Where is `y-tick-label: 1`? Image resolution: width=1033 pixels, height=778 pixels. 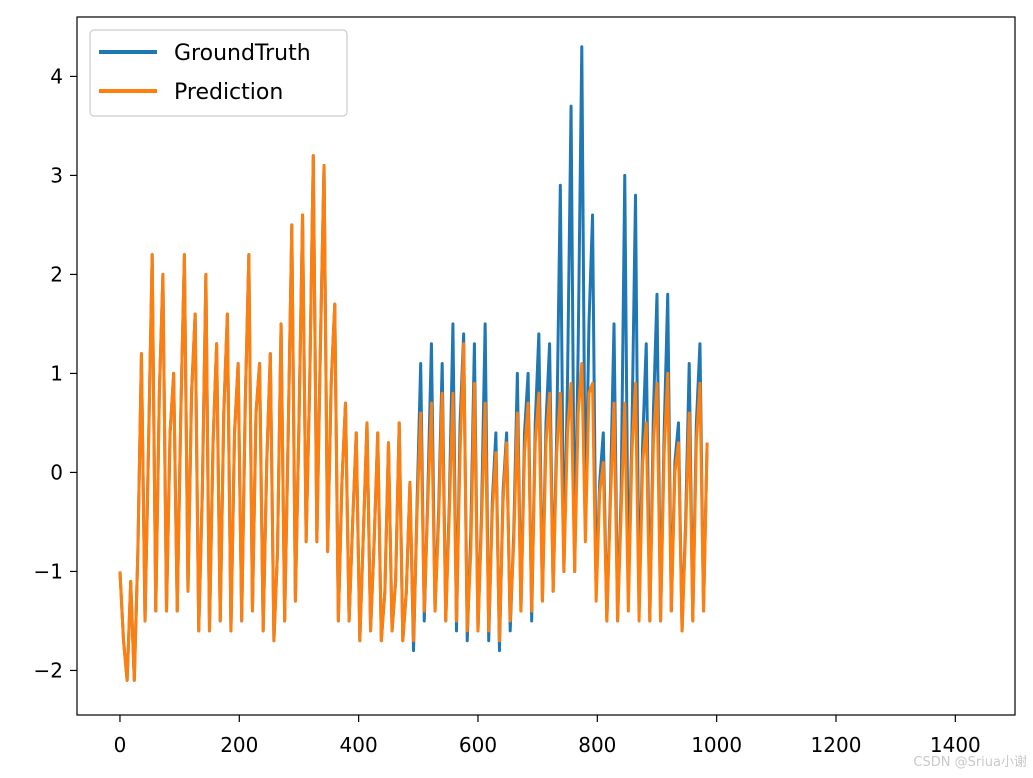 y-tick-label: 1 is located at coordinates (56, 373).